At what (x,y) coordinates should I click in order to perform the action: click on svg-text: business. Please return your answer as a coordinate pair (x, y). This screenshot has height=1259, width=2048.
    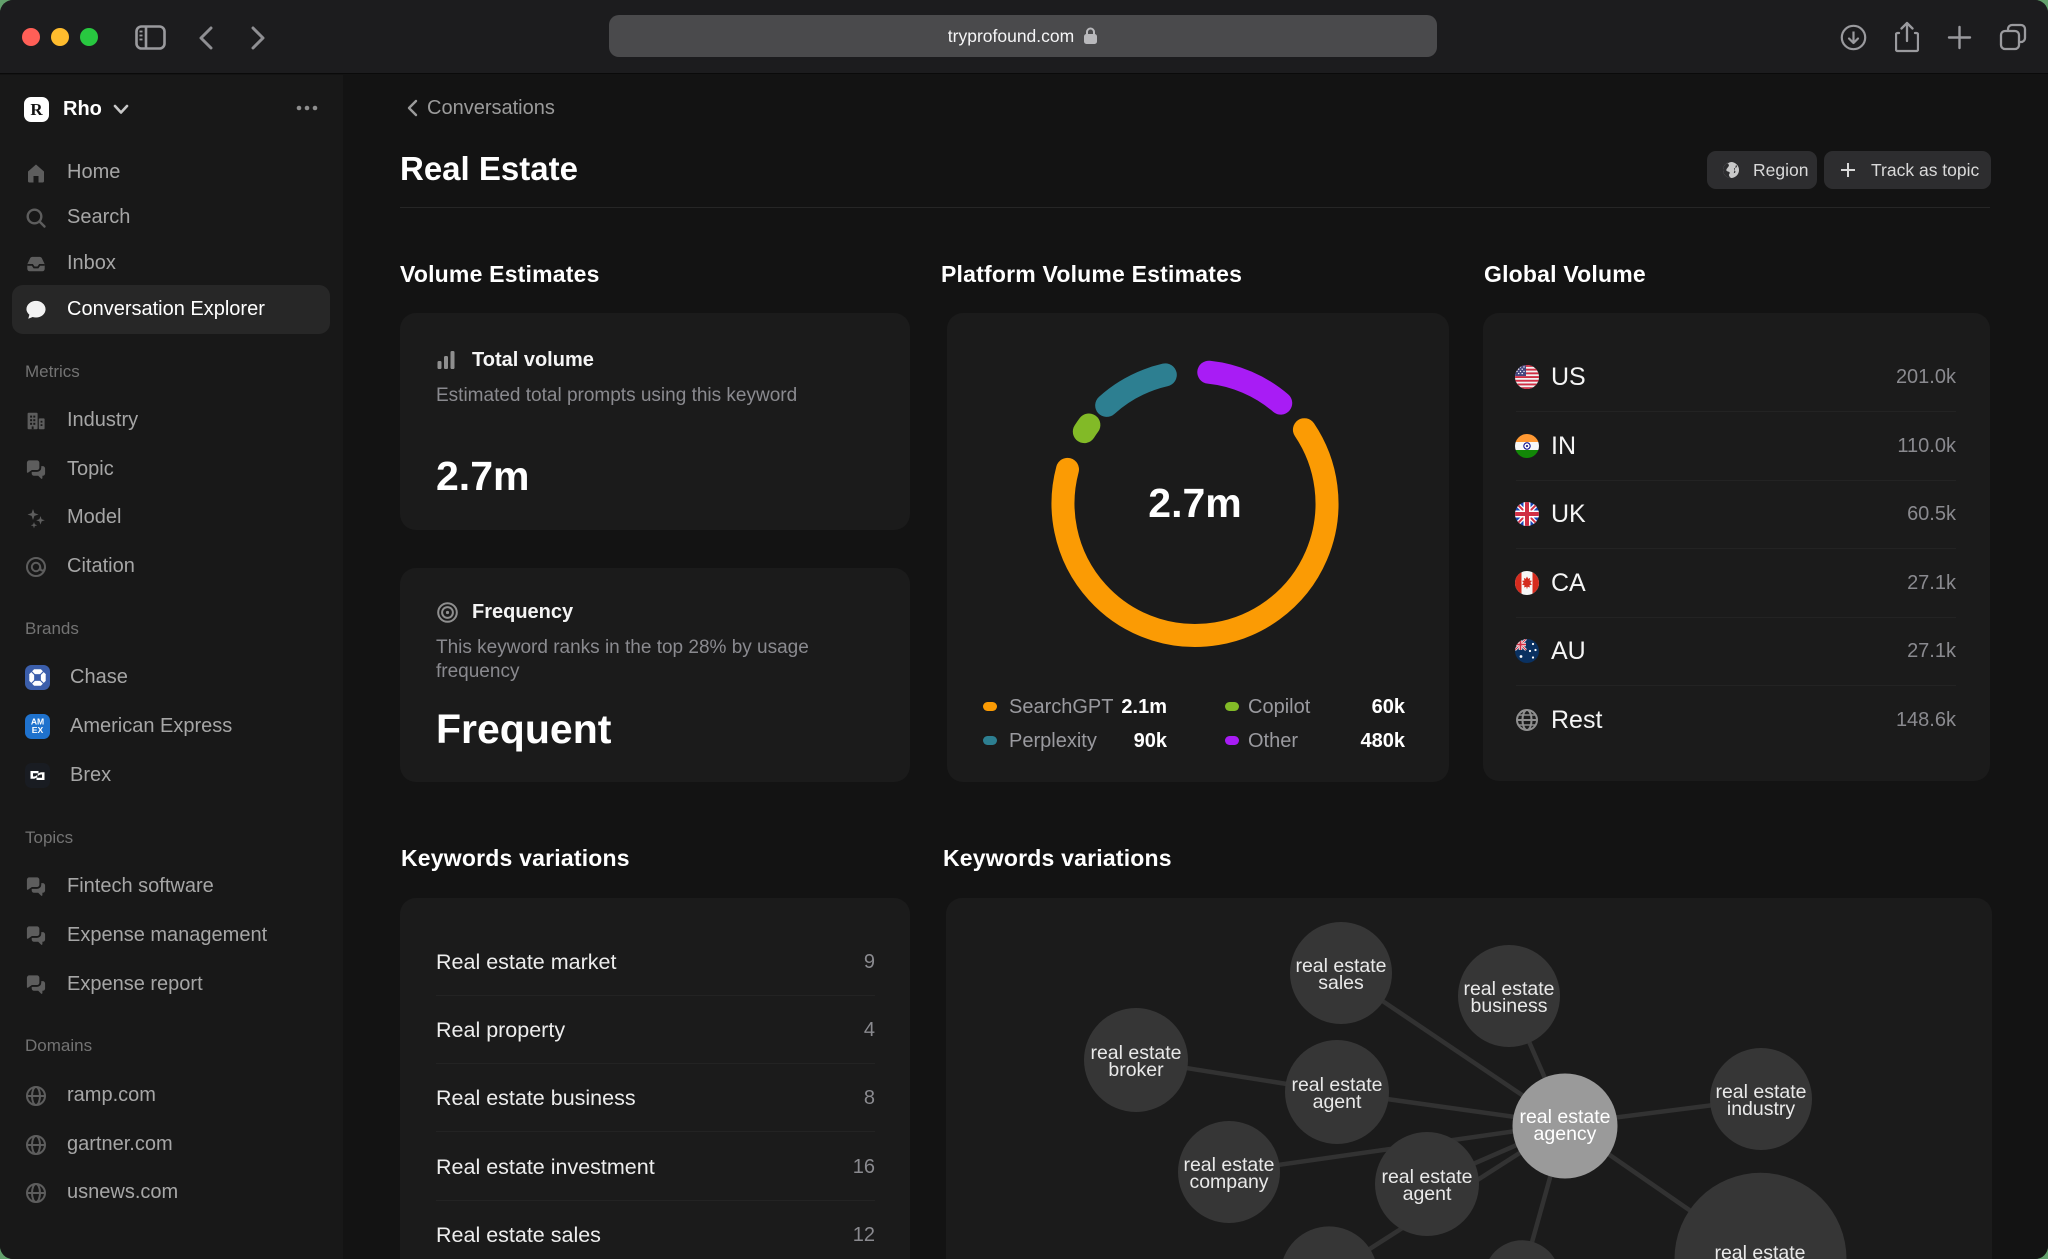
    Looking at the image, I should click on (1509, 1006).